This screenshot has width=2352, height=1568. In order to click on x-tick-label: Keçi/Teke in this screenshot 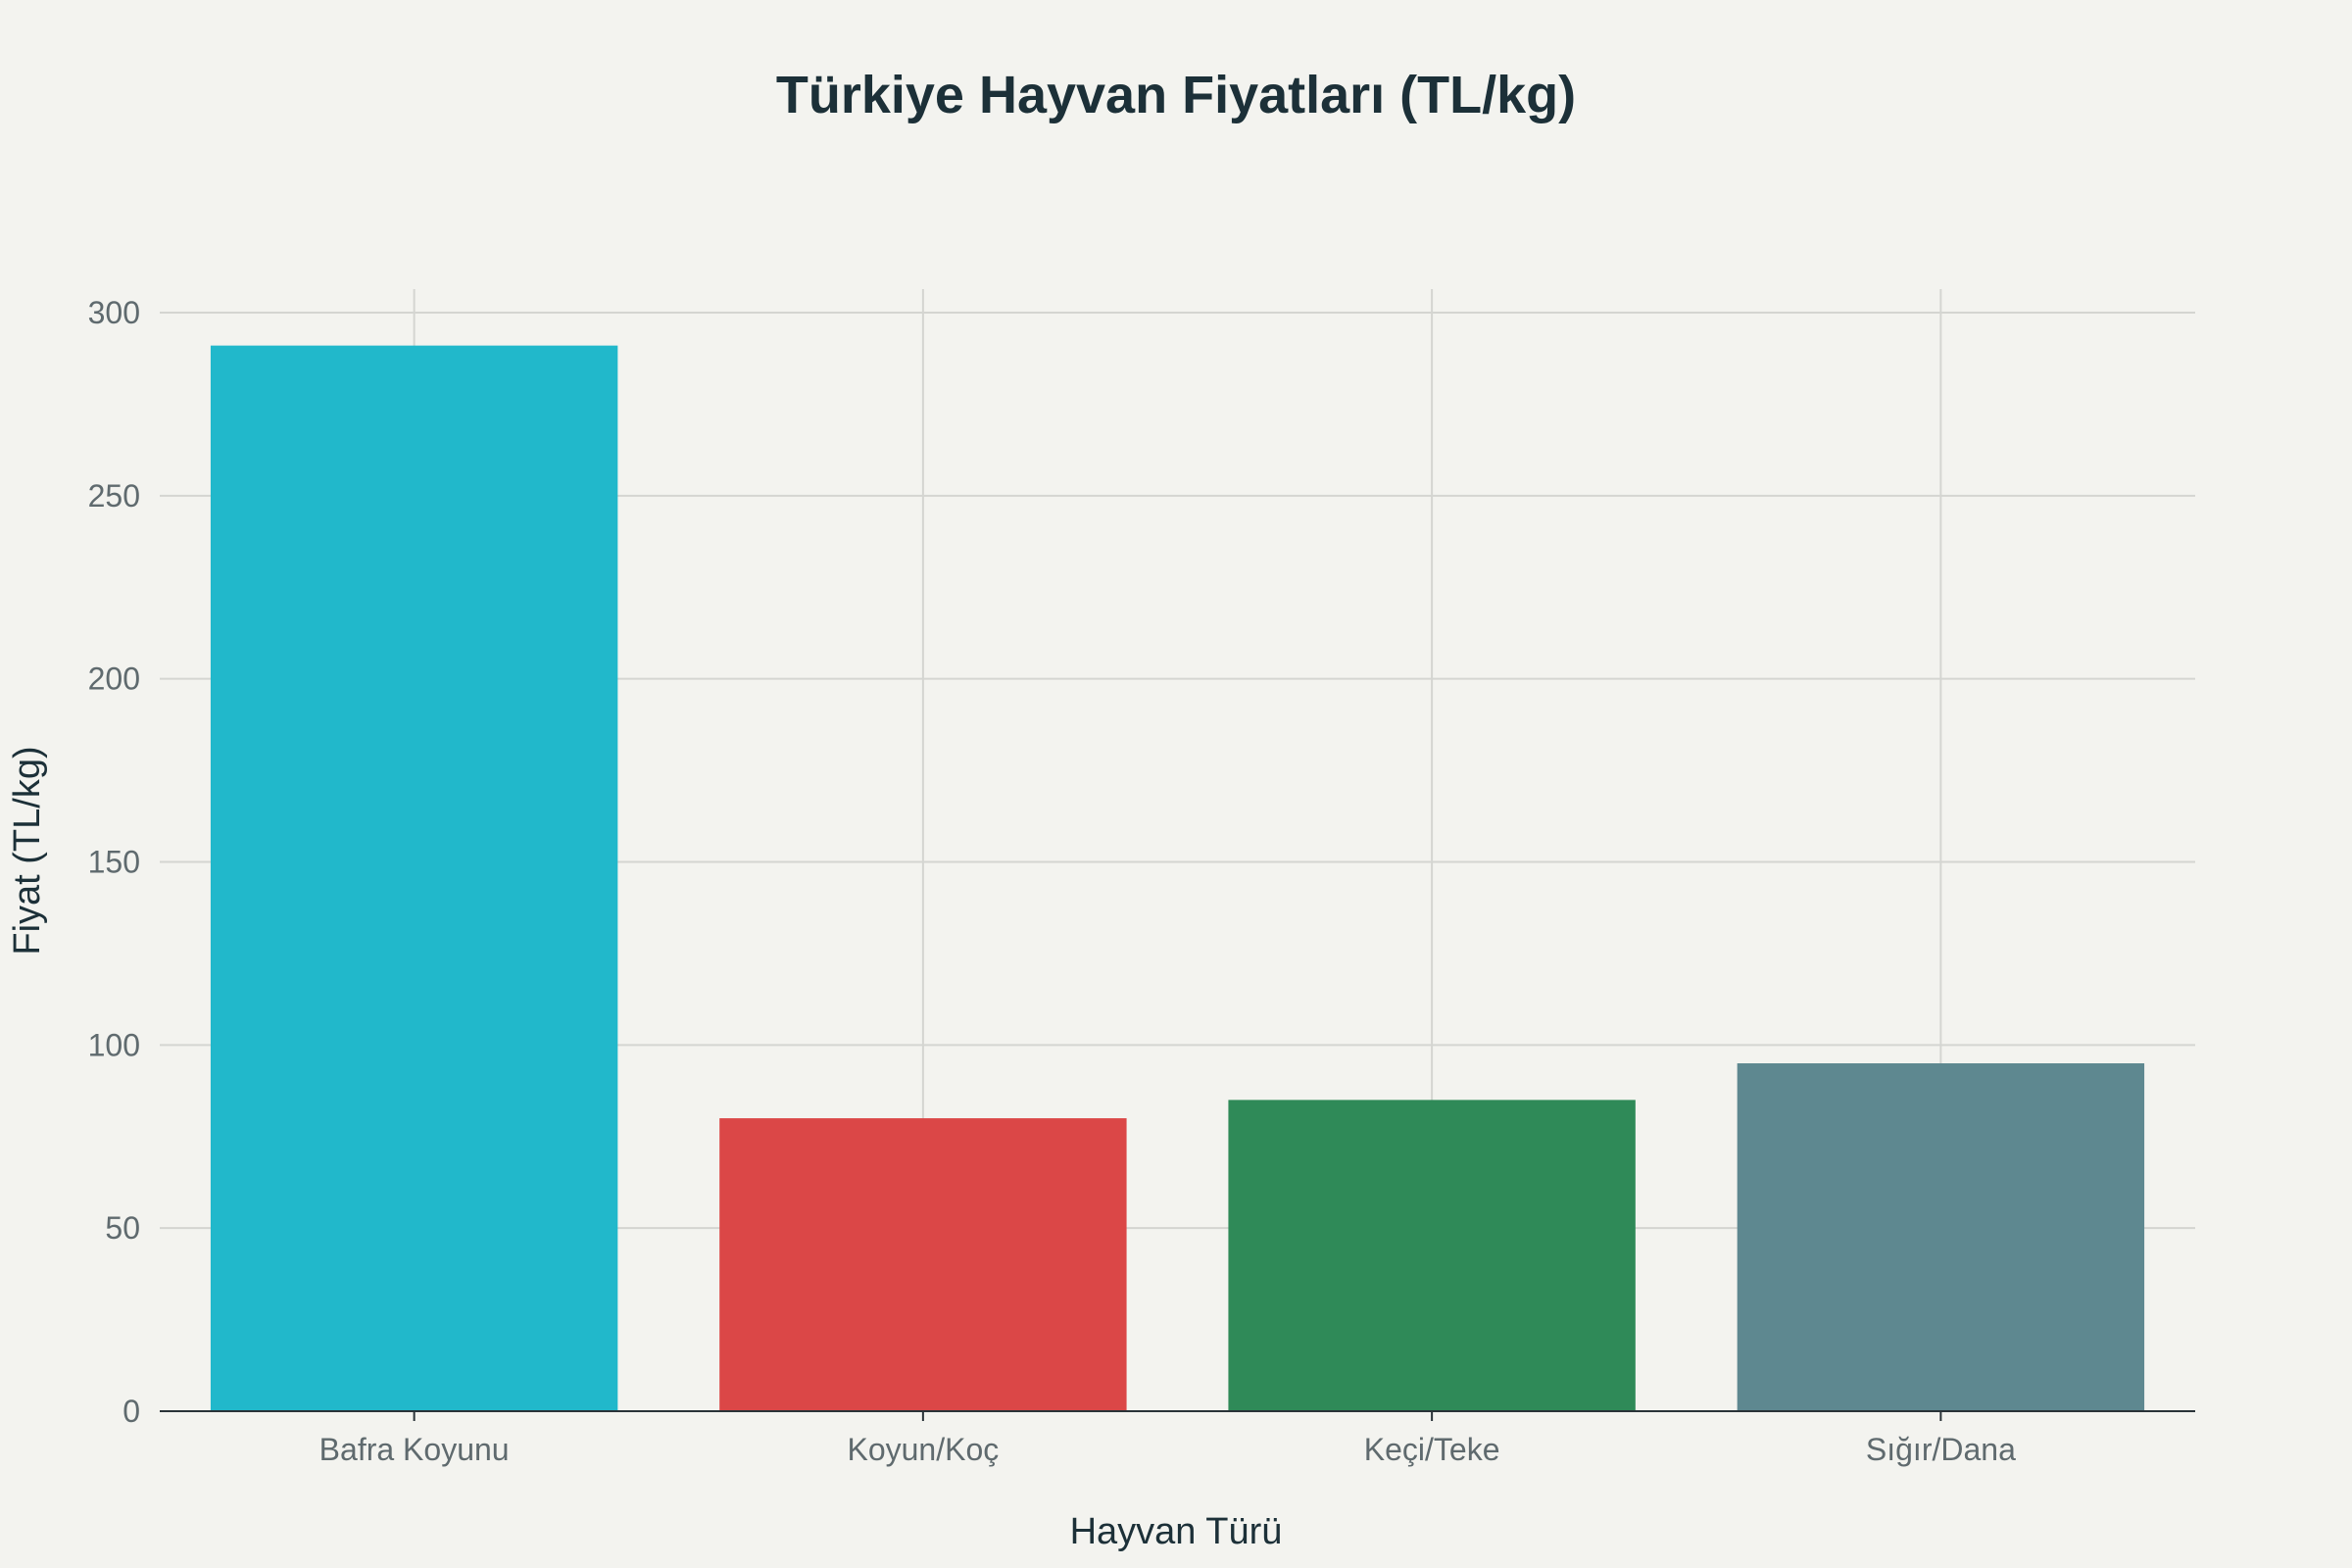, I will do `click(1432, 1449)`.